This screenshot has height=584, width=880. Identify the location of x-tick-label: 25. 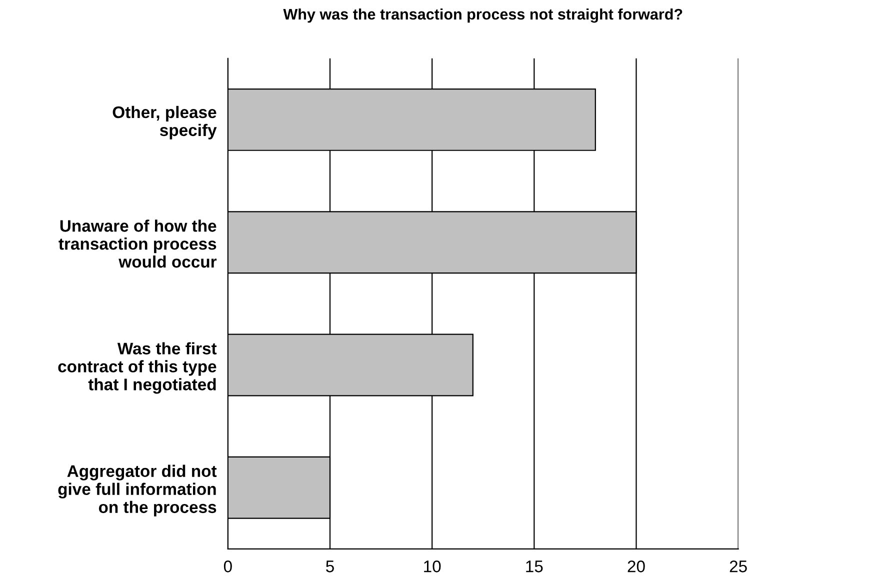
(738, 566).